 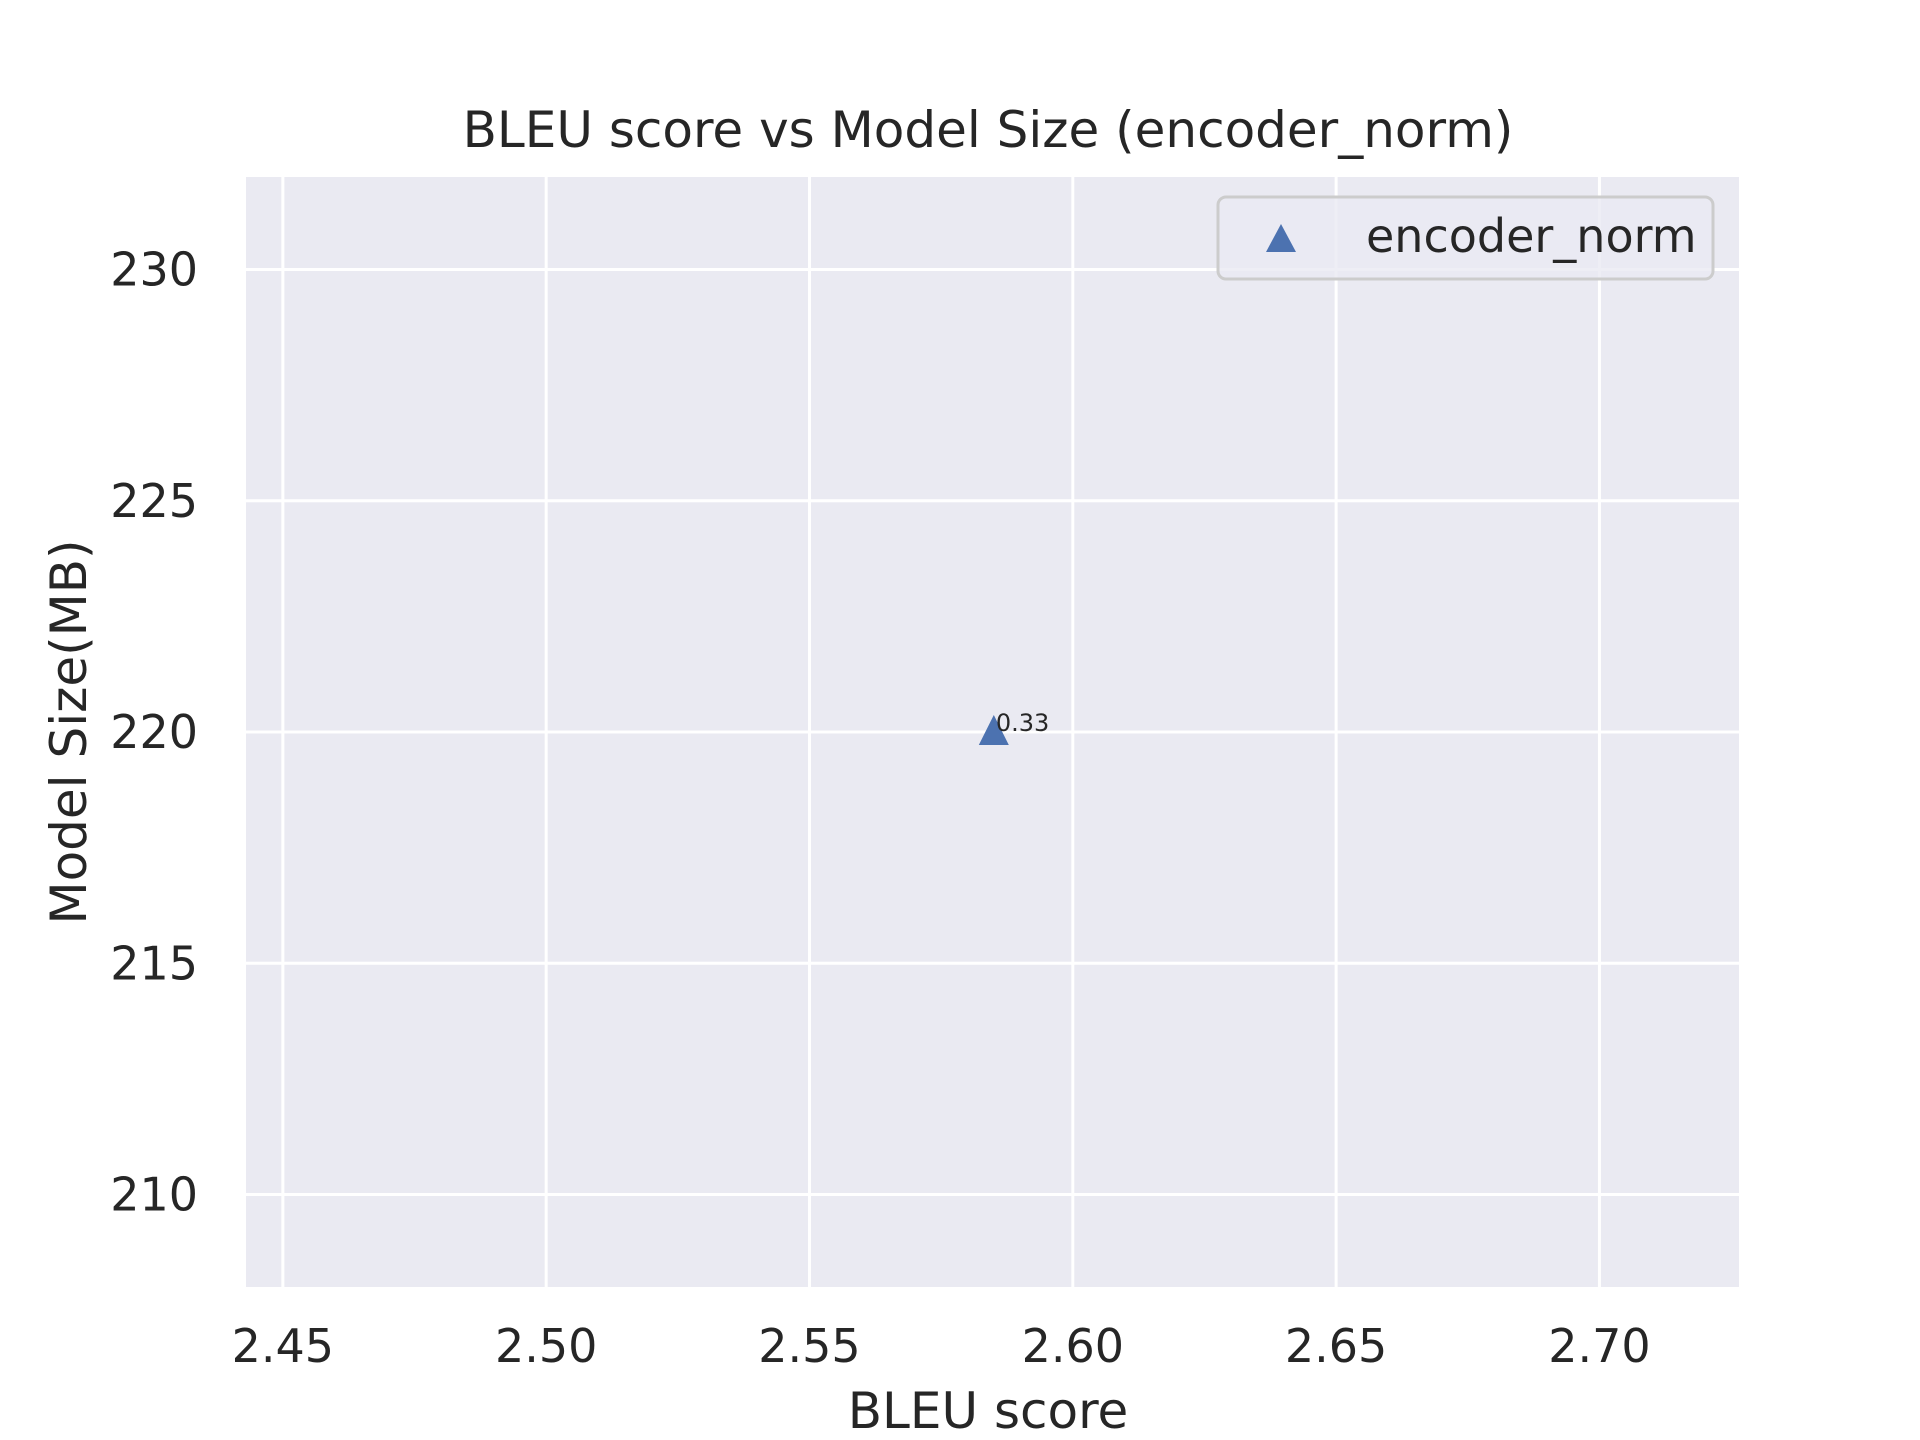 I want to click on y-tick-label: 215, so click(x=154, y=963).